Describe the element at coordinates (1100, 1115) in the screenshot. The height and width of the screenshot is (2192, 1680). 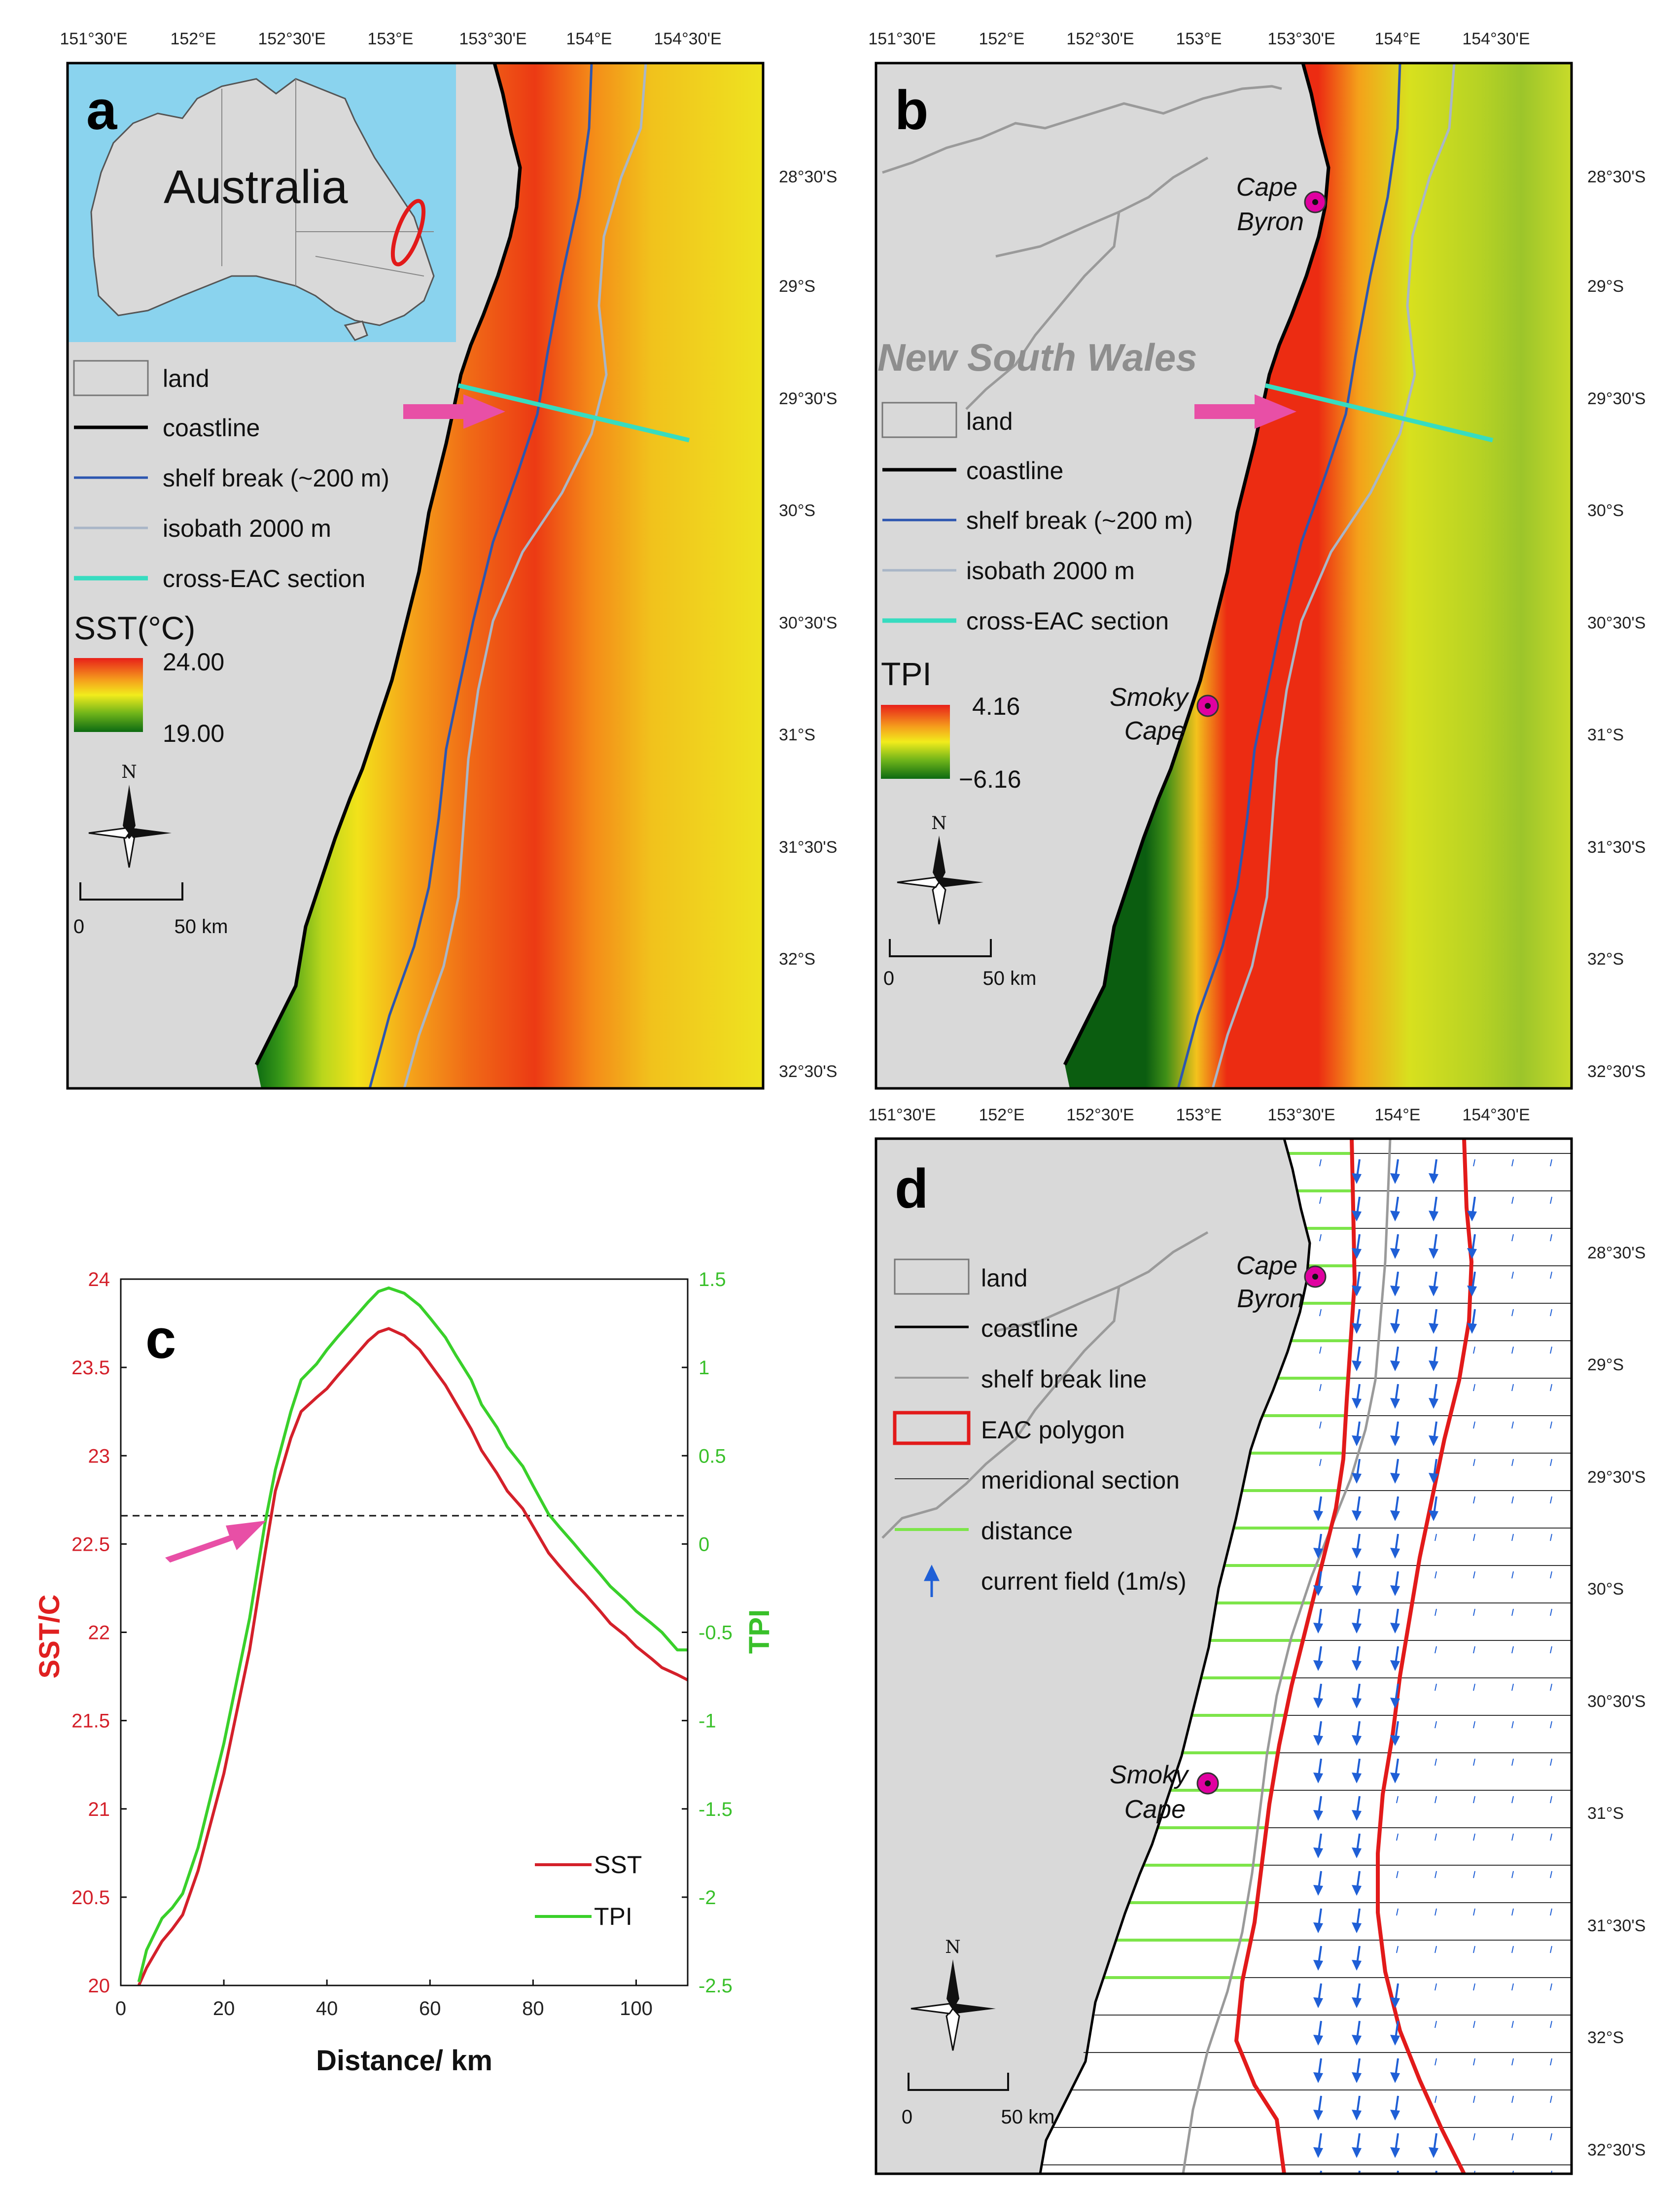
I see `lon-tick: 152°30'E` at that location.